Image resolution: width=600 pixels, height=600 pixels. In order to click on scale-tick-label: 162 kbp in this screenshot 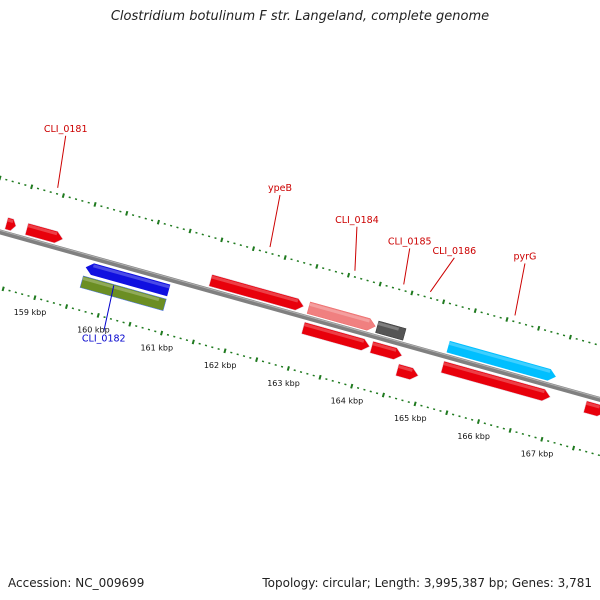, I will do `click(220, 365)`.